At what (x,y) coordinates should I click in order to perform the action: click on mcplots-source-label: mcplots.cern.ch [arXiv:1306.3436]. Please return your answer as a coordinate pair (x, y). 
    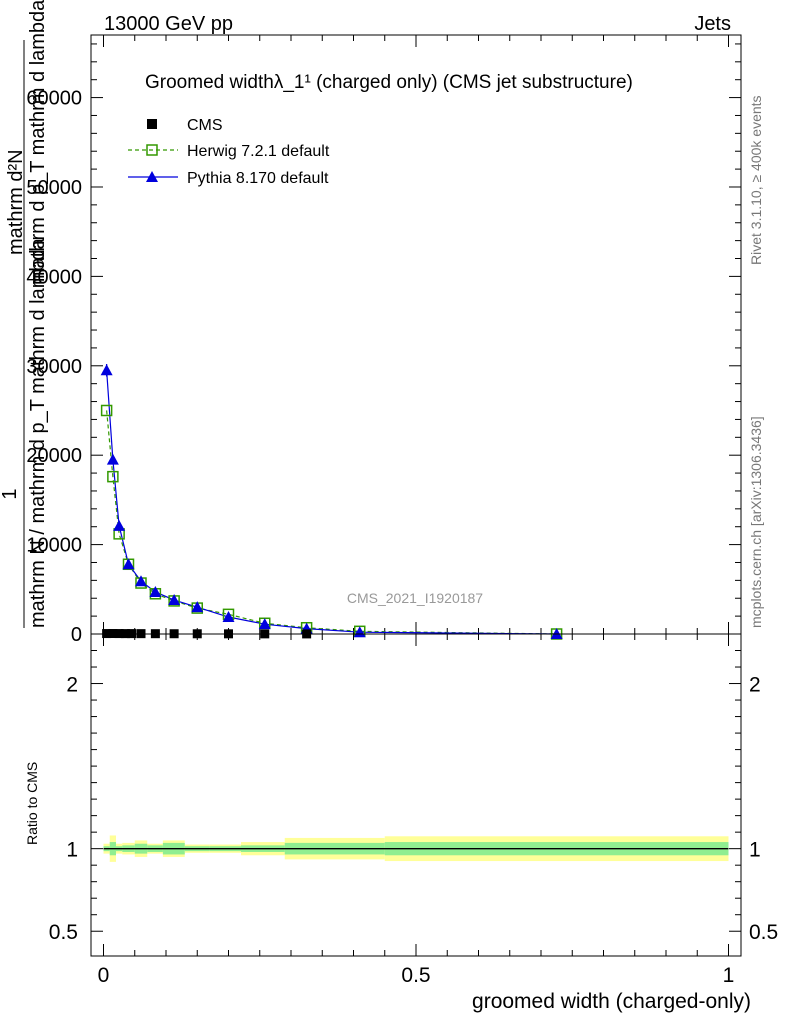
    Looking at the image, I should click on (756, 522).